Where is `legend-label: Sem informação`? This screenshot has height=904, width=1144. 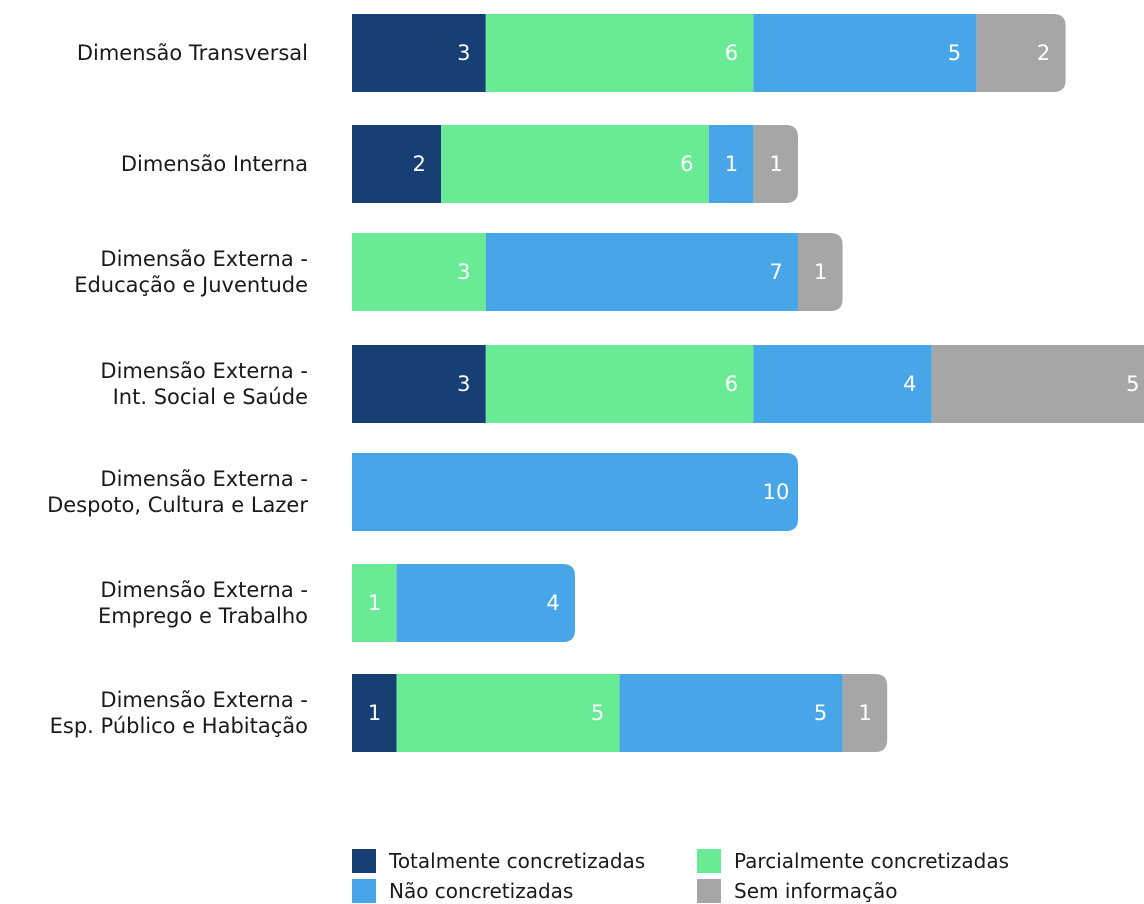
legend-label: Sem informação is located at coordinates (815, 891).